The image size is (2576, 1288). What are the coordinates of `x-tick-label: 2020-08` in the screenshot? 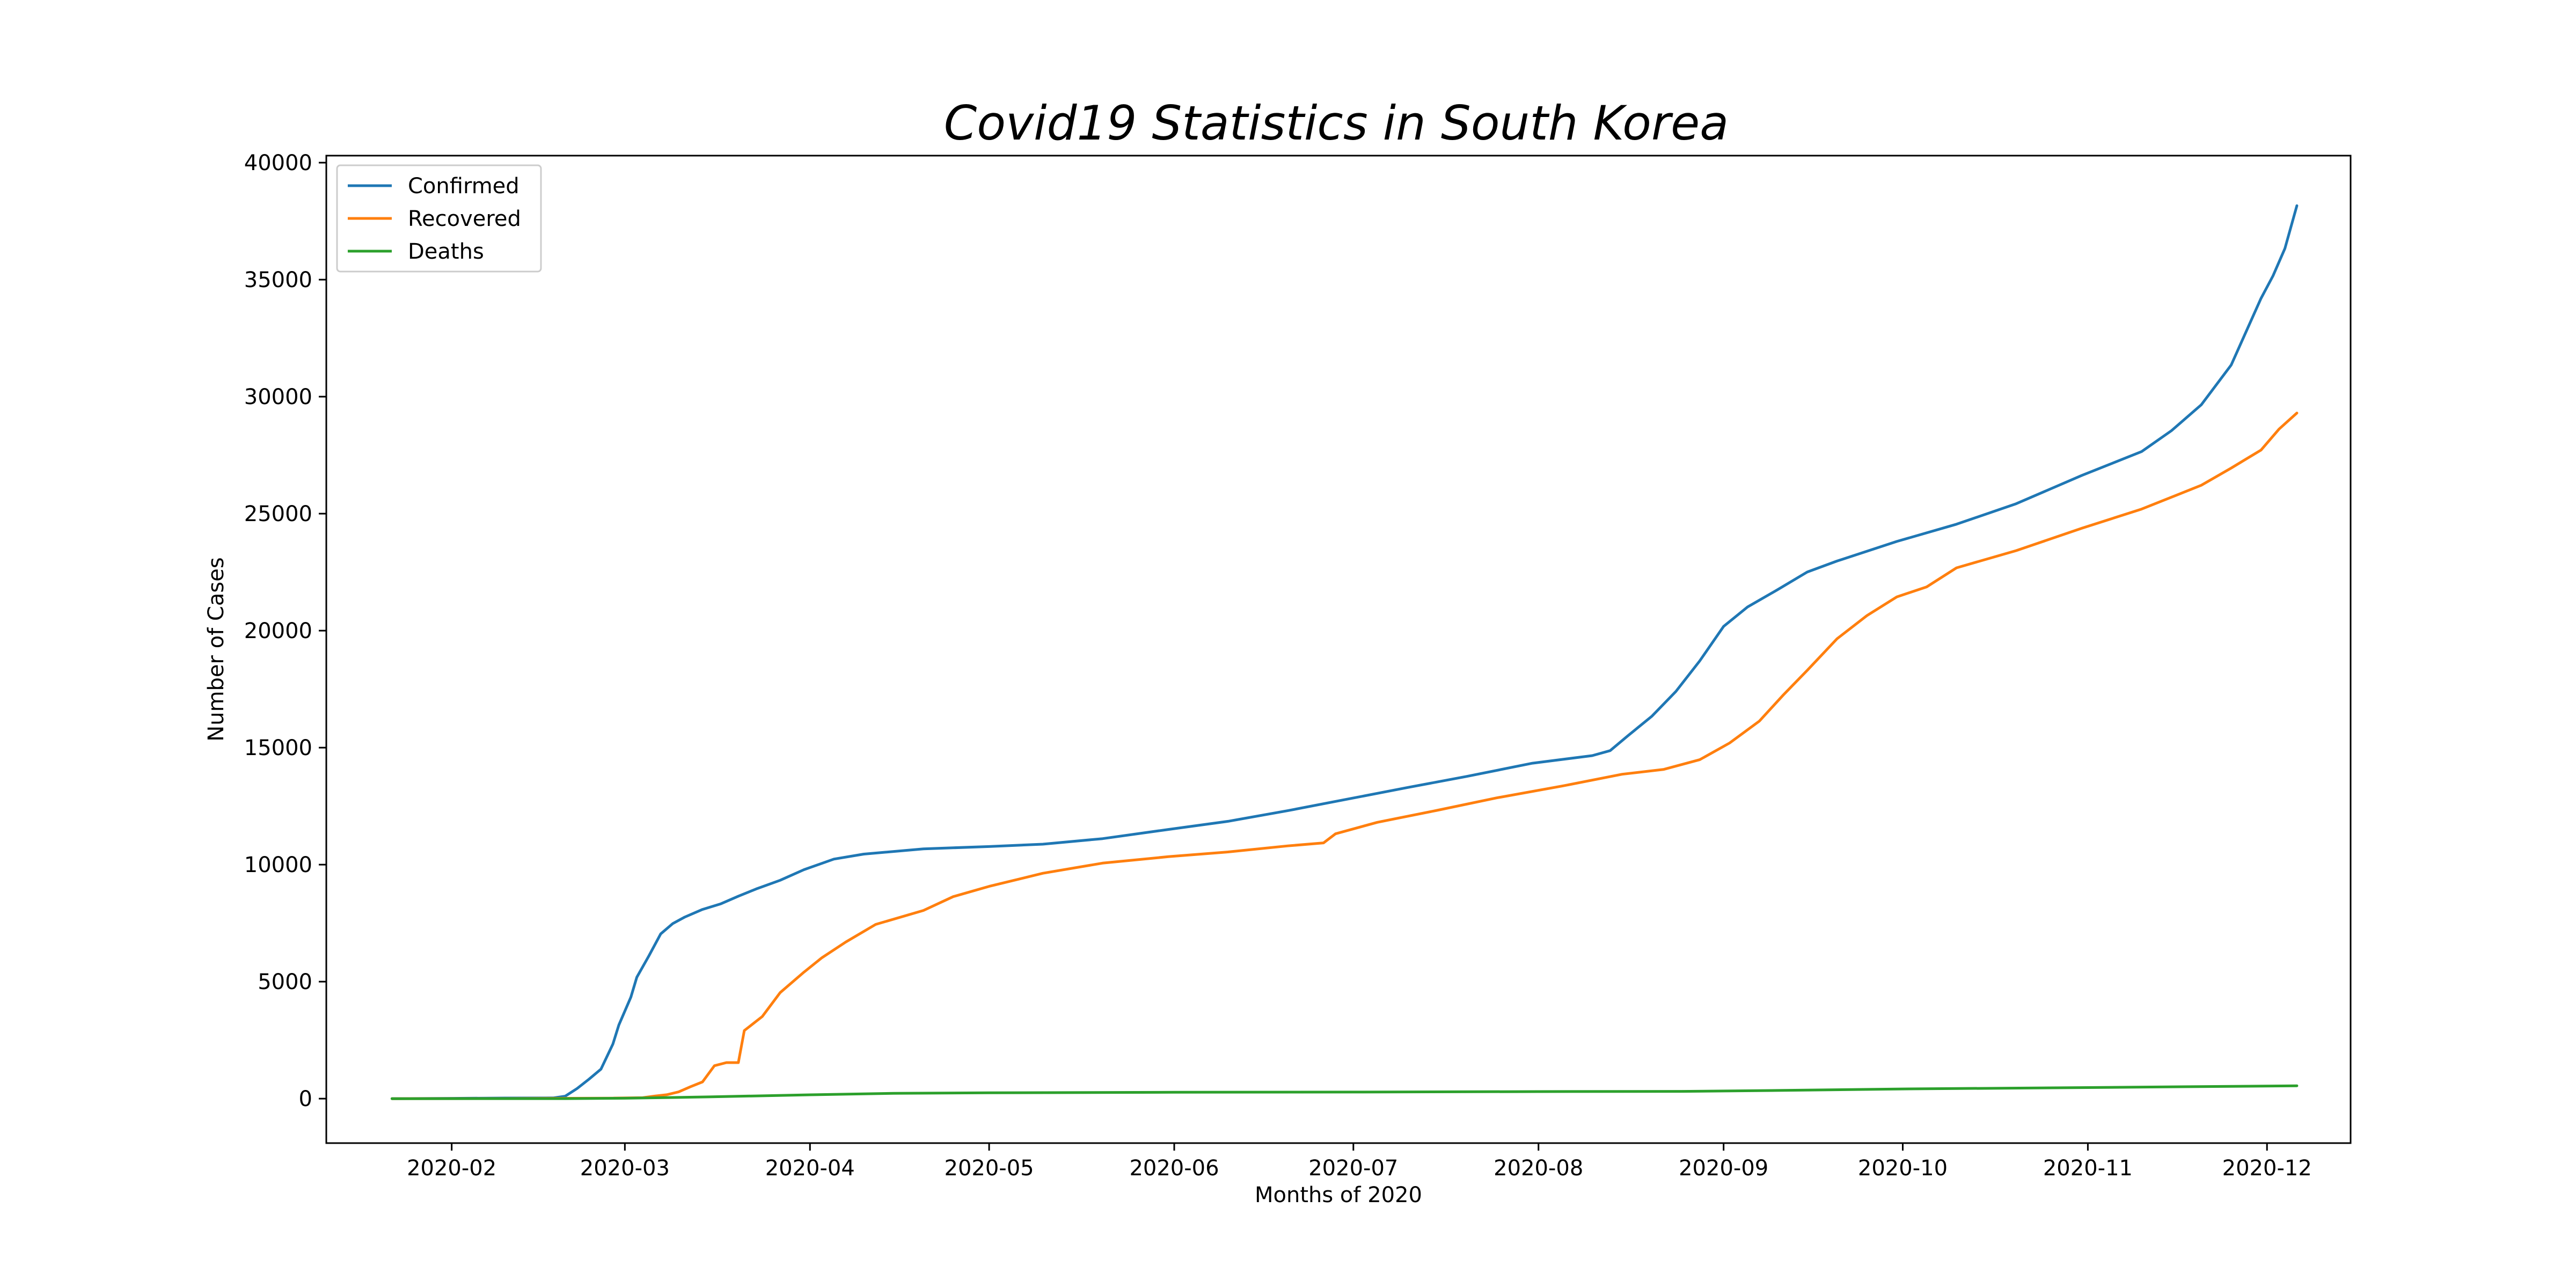 It's located at (1538, 1168).